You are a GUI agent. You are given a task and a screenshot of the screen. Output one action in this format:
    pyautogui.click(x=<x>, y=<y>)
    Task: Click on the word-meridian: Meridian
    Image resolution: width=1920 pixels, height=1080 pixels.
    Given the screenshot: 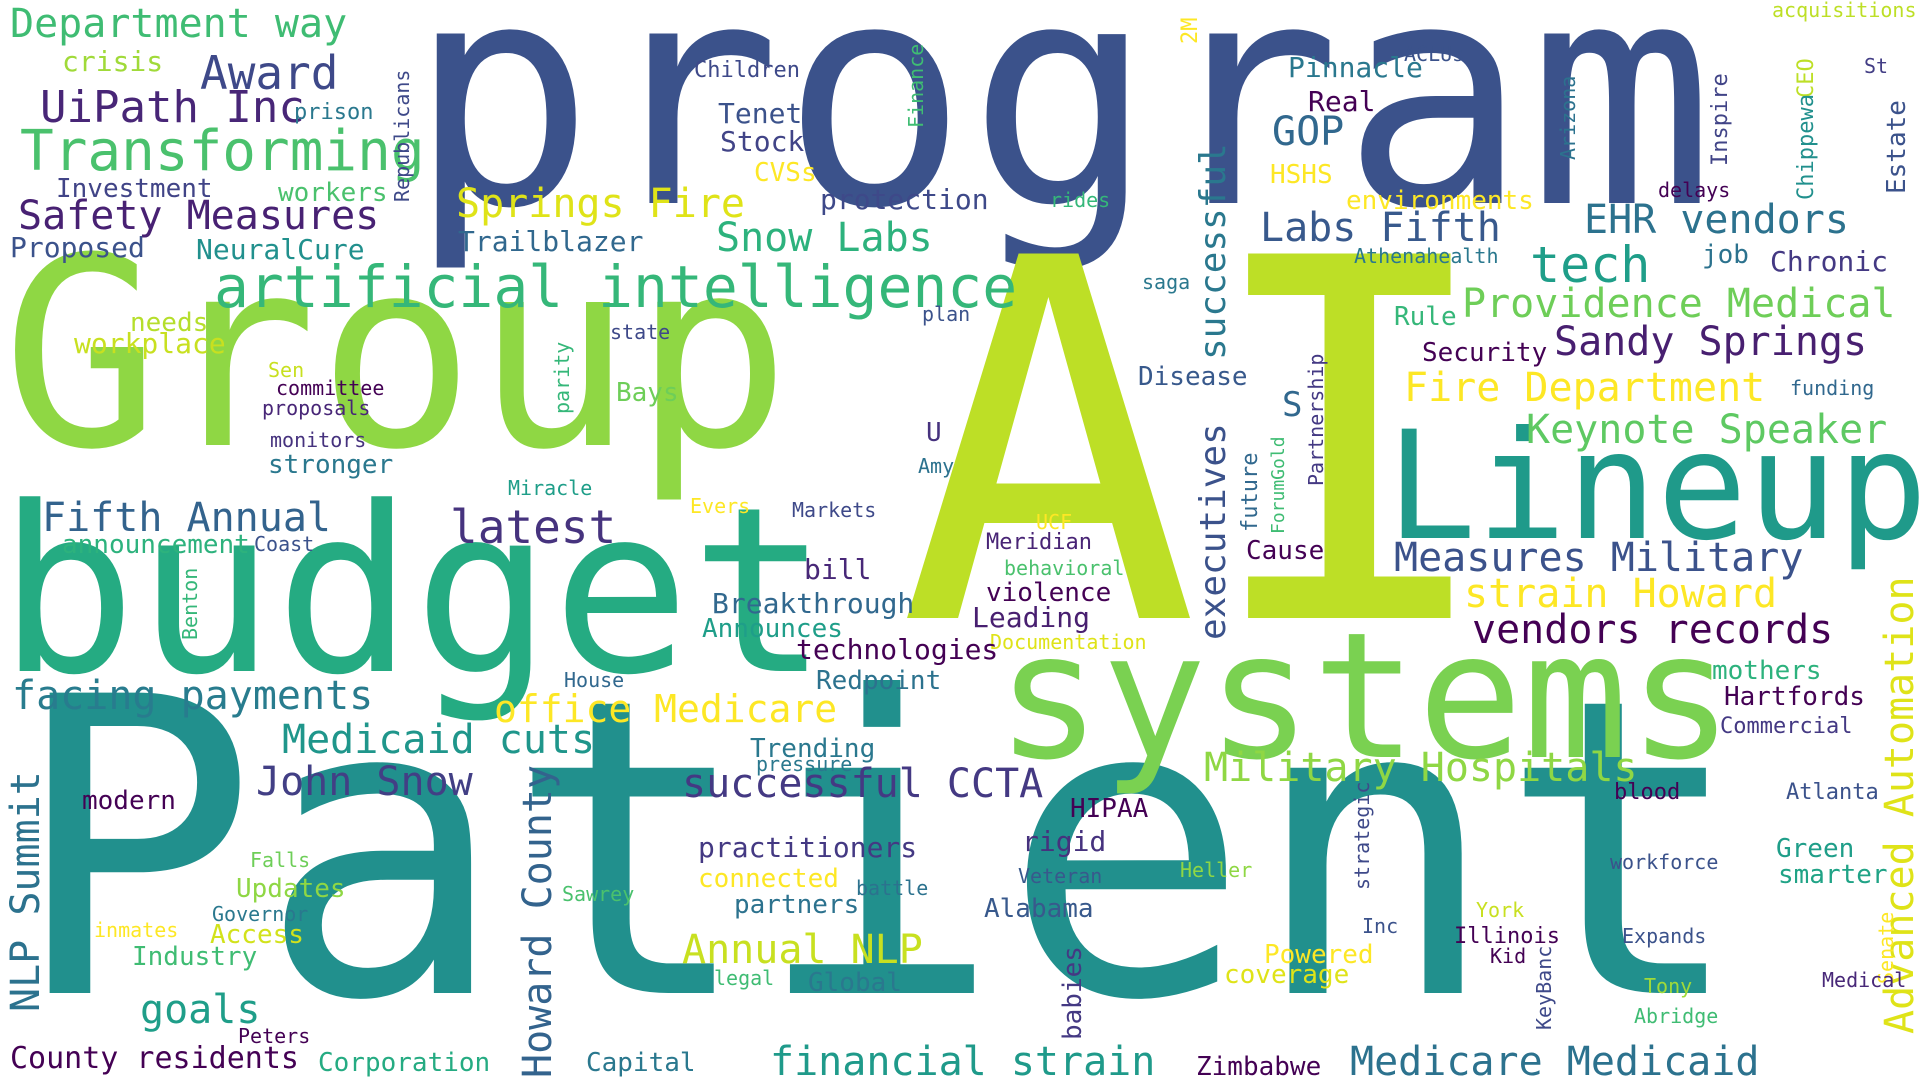 What is the action you would take?
    pyautogui.click(x=1039, y=542)
    